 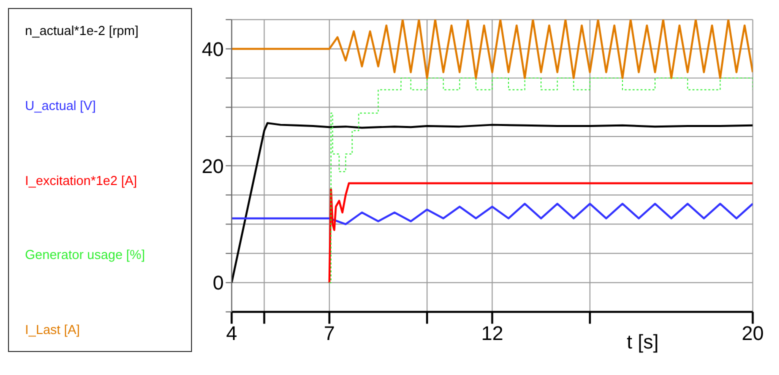 I want to click on y-tick-label: 40, so click(x=213, y=49).